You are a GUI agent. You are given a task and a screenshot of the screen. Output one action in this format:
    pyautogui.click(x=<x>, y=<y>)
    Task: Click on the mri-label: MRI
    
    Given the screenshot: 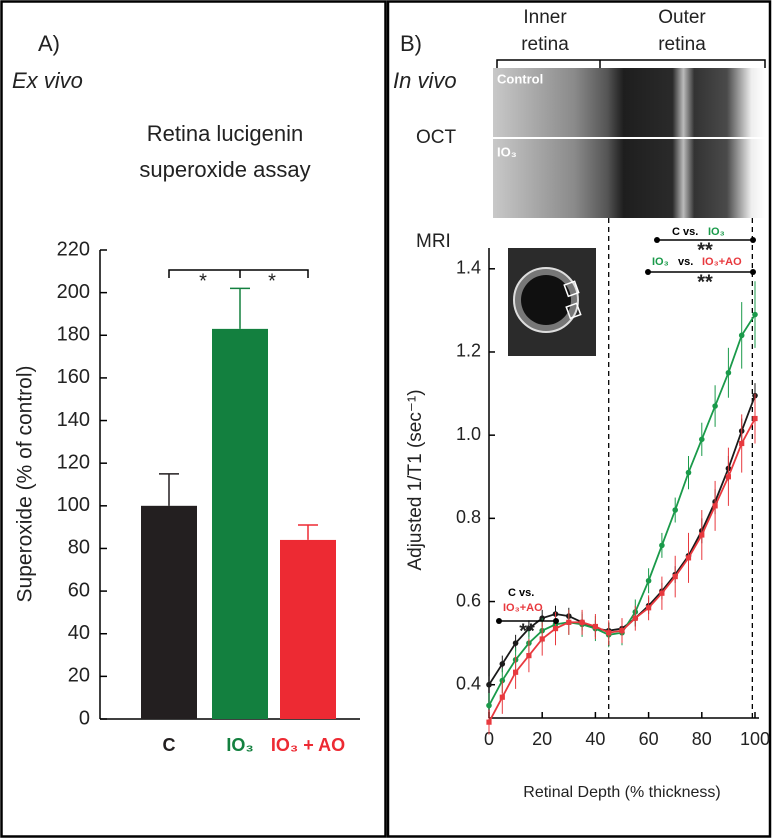 What is the action you would take?
    pyautogui.click(x=433, y=241)
    